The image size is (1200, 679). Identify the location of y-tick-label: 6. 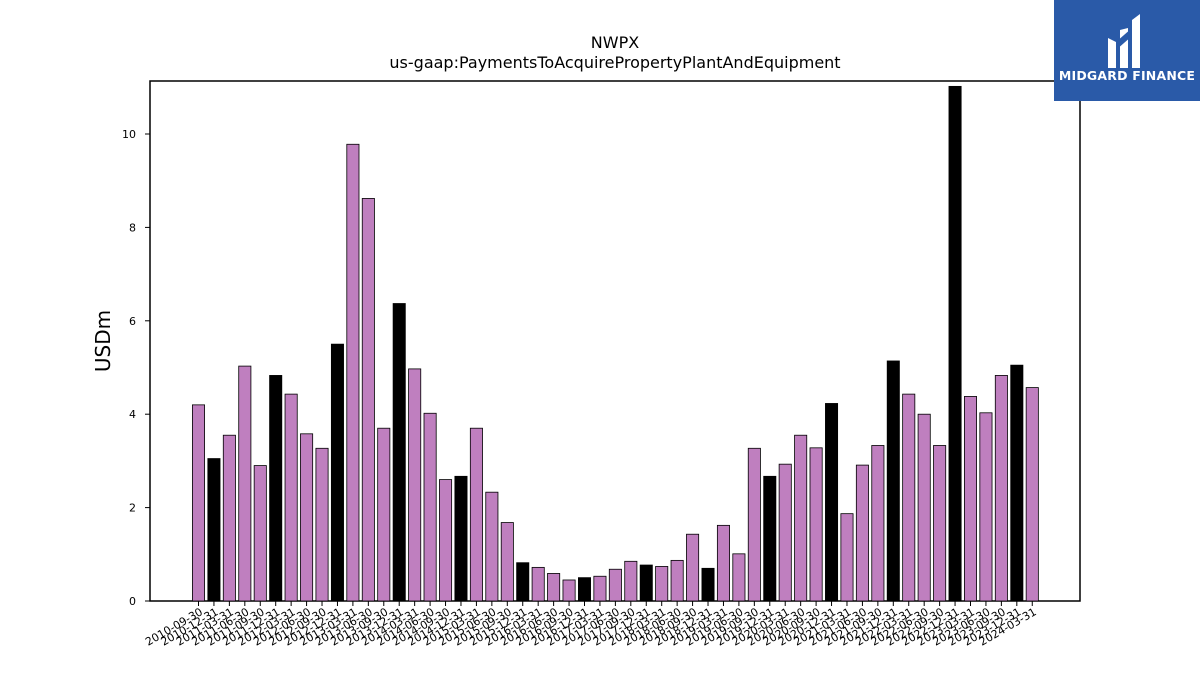
(132, 321).